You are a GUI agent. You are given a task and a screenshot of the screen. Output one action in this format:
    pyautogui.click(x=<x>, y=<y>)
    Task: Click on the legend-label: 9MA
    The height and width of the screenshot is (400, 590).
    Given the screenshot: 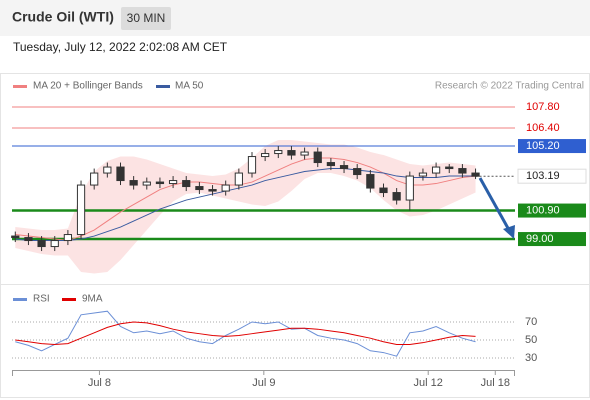 What is the action you would take?
    pyautogui.click(x=92, y=299)
    